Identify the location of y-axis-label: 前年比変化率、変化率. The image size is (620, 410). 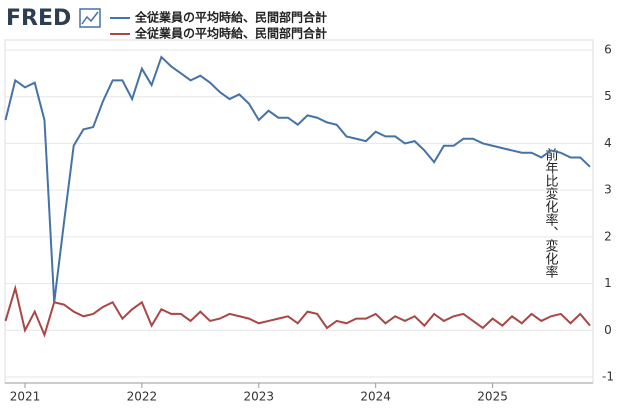
(551, 212).